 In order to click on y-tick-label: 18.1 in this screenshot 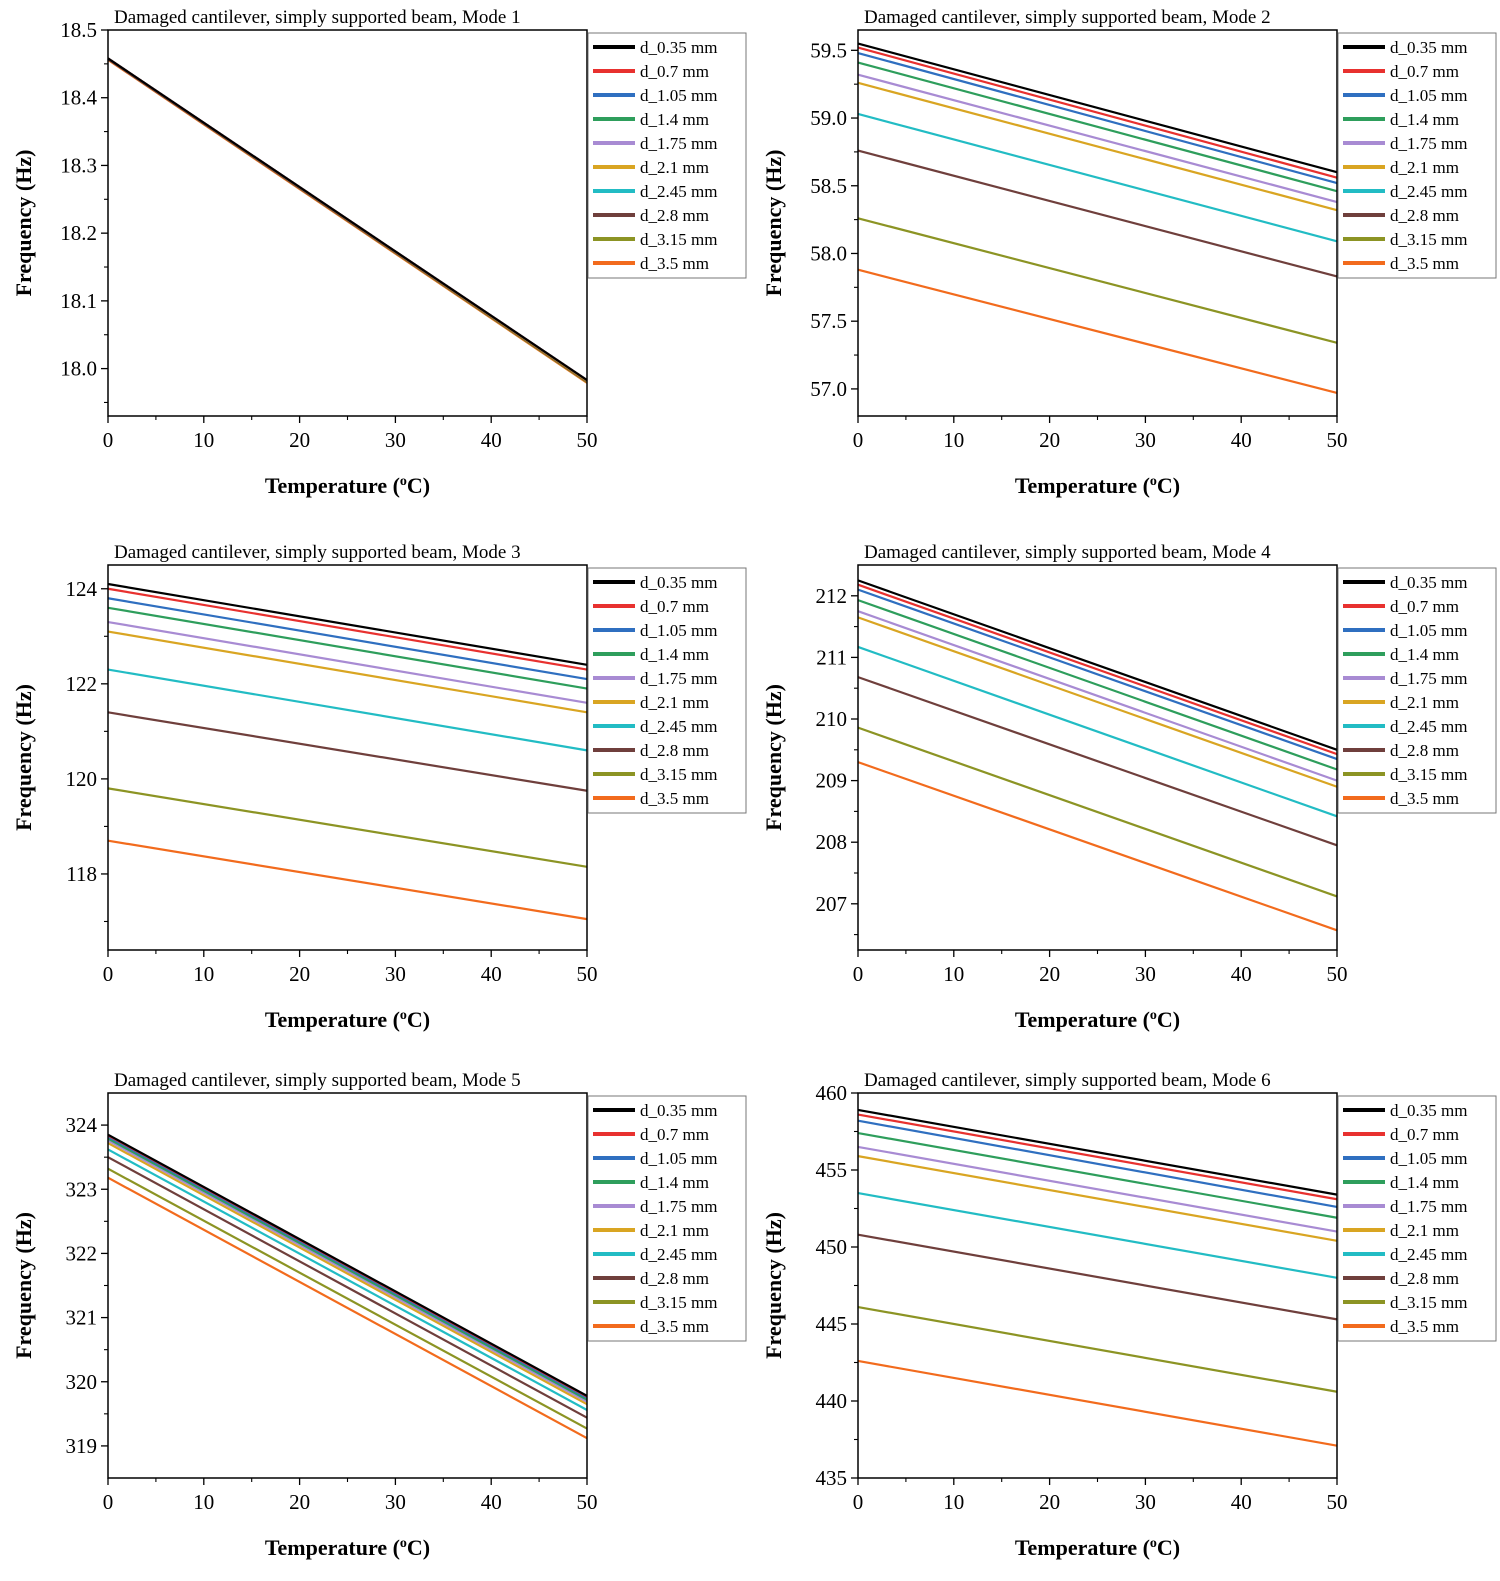, I will do `click(78, 301)`.